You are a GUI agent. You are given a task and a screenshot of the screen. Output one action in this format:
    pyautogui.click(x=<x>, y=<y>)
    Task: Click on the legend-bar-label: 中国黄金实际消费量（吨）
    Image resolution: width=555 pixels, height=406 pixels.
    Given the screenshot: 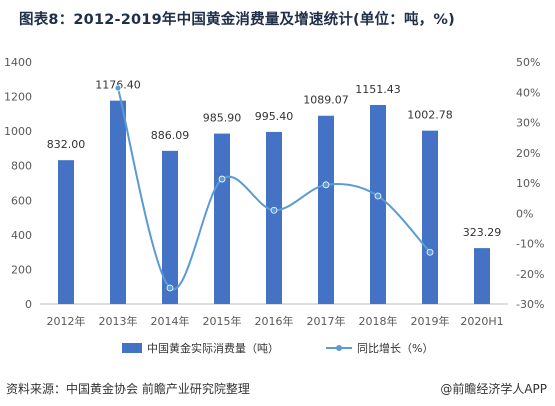 What is the action you would take?
    pyautogui.click(x=213, y=348)
    